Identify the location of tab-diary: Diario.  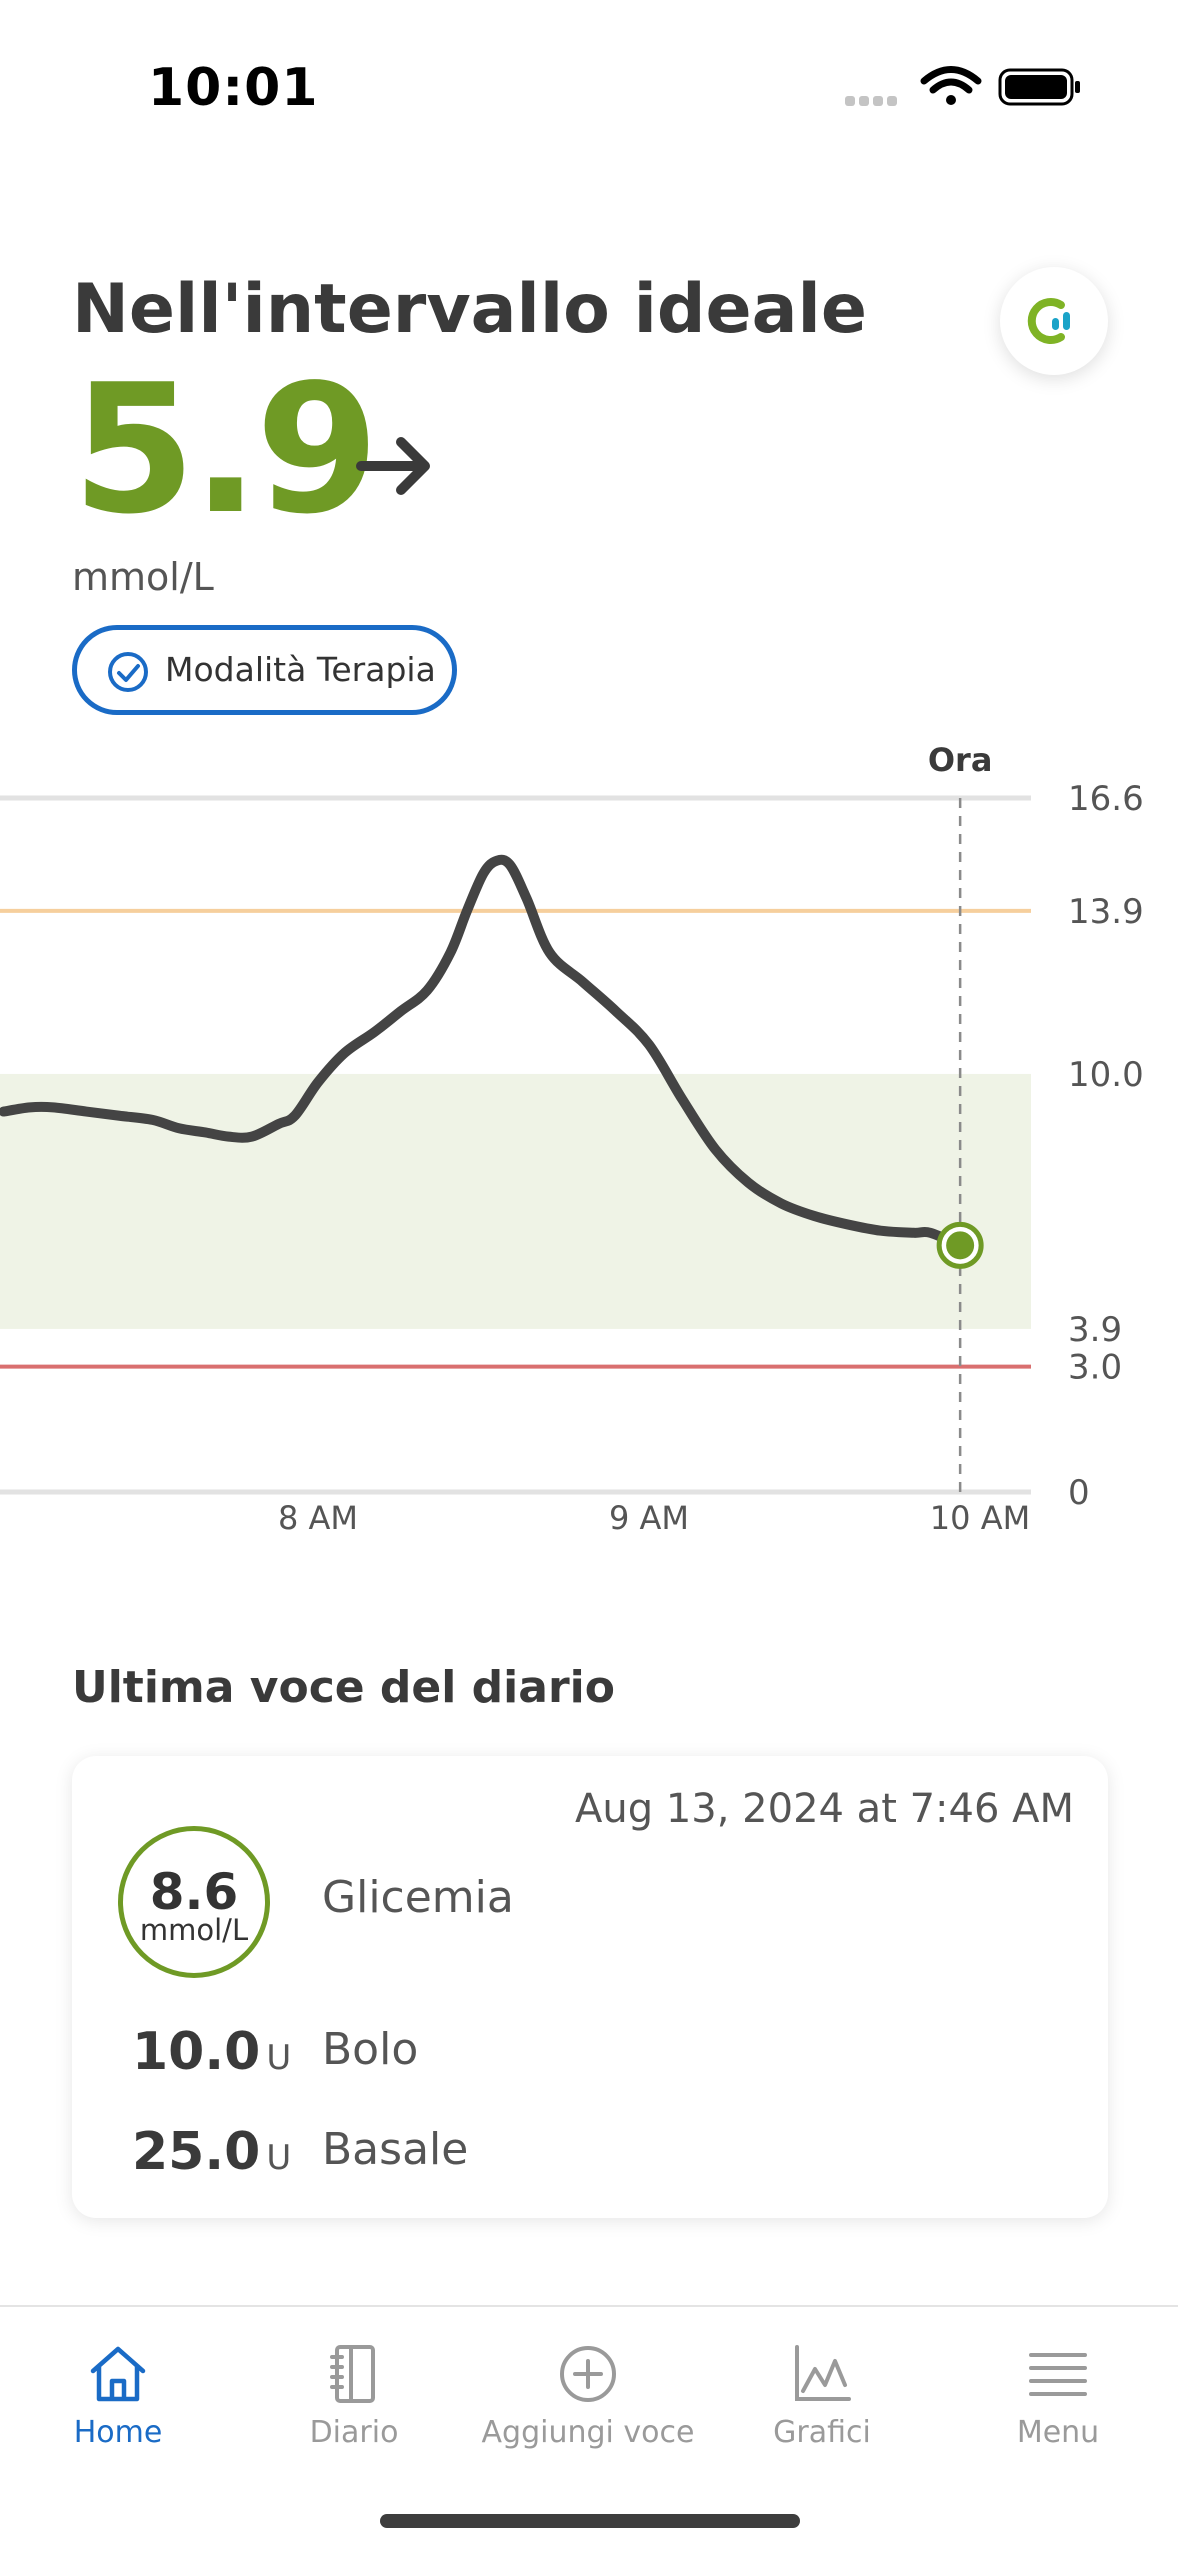
(354, 2401).